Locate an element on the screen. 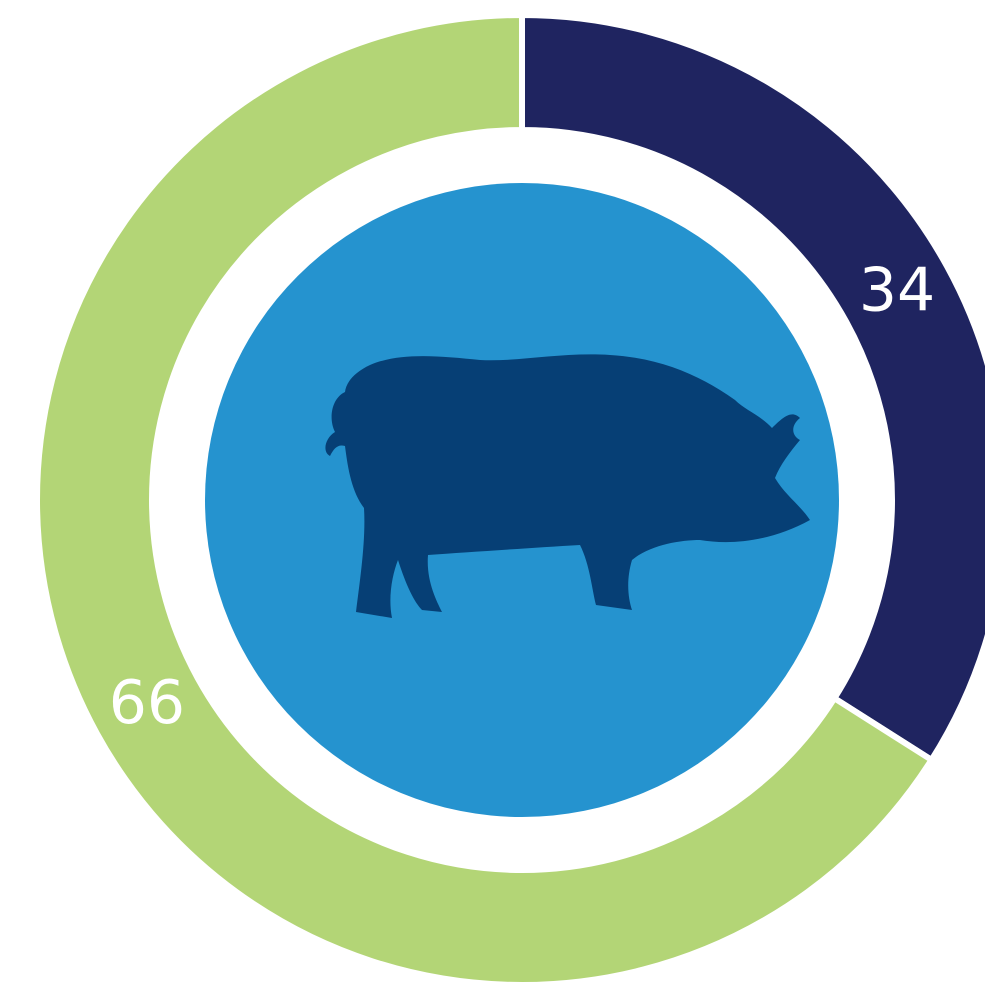  data-label: 34 is located at coordinates (897, 290).